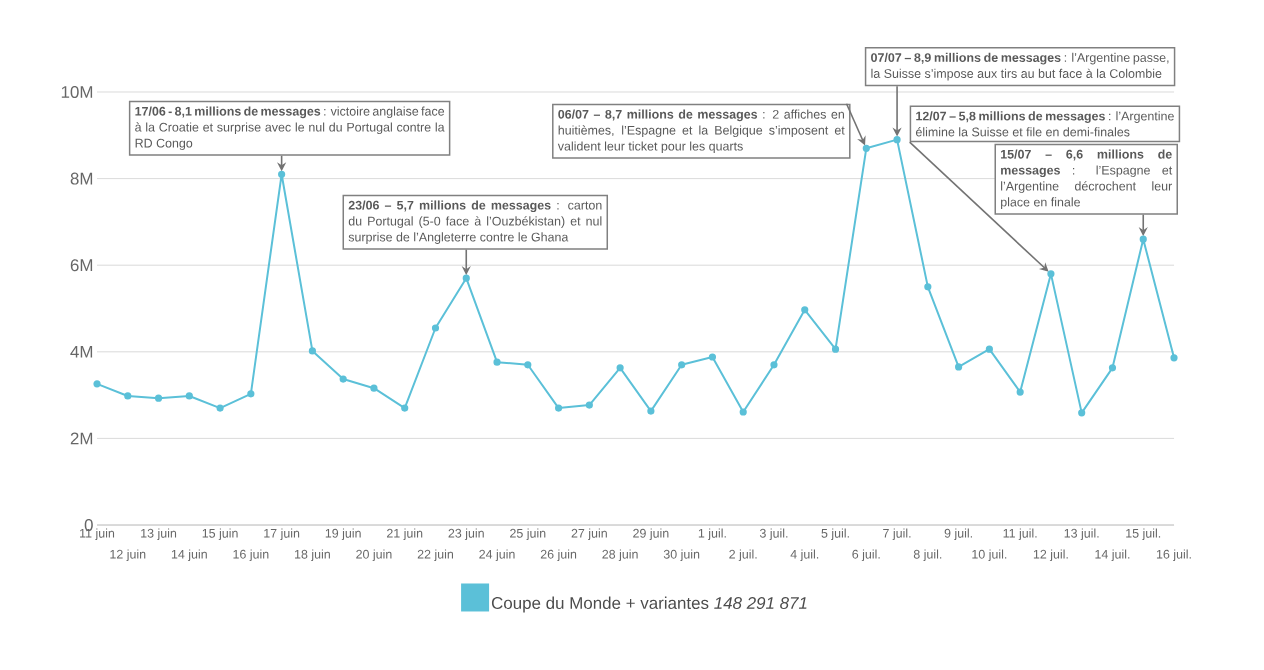 The image size is (1264, 670). What do you see at coordinates (81, 351) in the screenshot?
I see `y-tick-label: 4M` at bounding box center [81, 351].